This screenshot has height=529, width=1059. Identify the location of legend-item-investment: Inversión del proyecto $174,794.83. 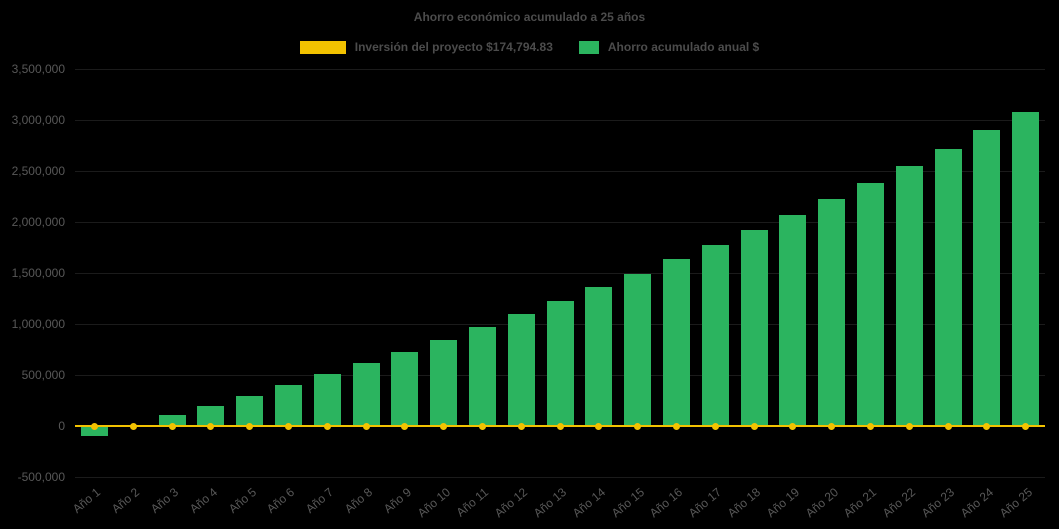
(426, 47).